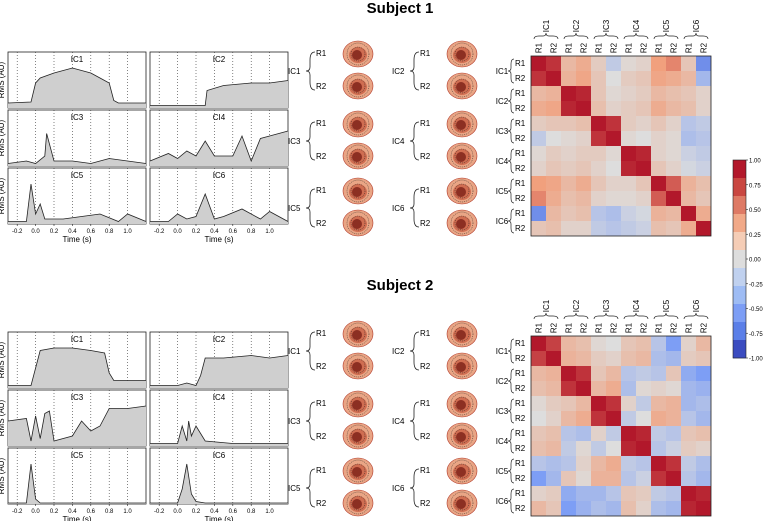  I want to click on matrix-row-ic-label: IC1, so click(502, 351).